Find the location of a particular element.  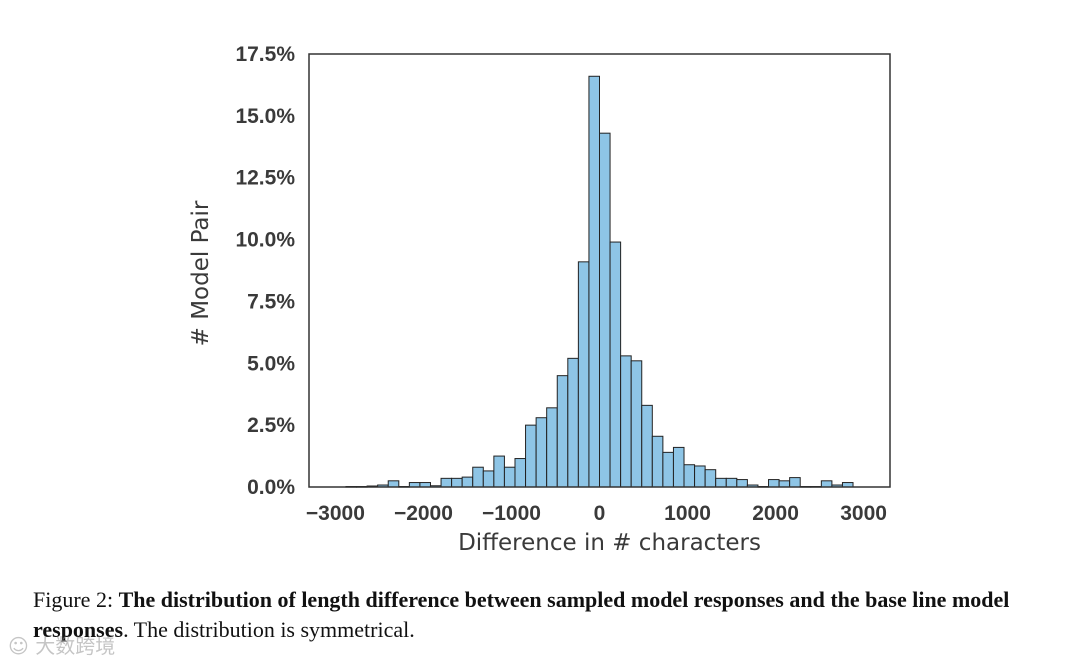

watermark-logo: ☺ 大数跨境 is located at coordinates (61, 644).